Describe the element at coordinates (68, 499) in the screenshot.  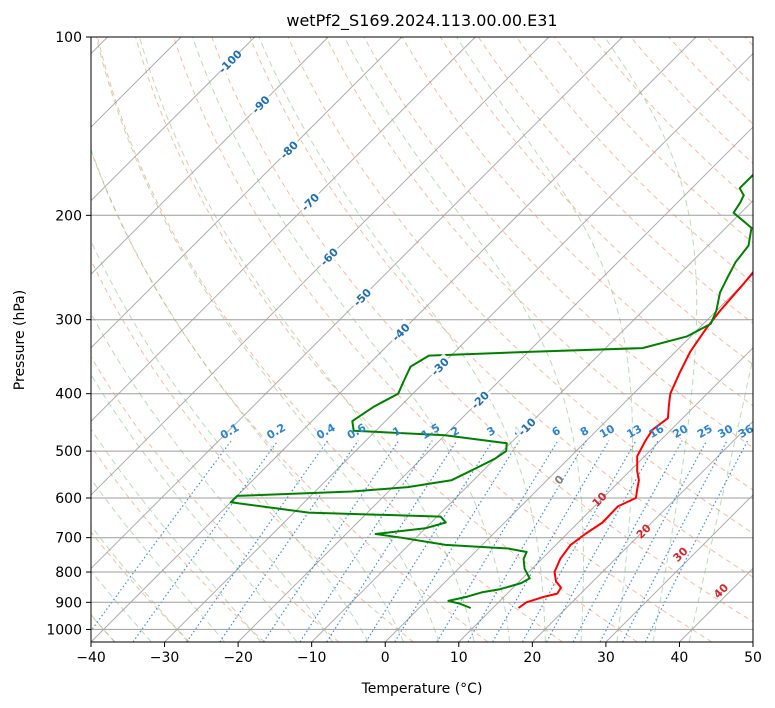
I see `y-tick-label: 600` at that location.